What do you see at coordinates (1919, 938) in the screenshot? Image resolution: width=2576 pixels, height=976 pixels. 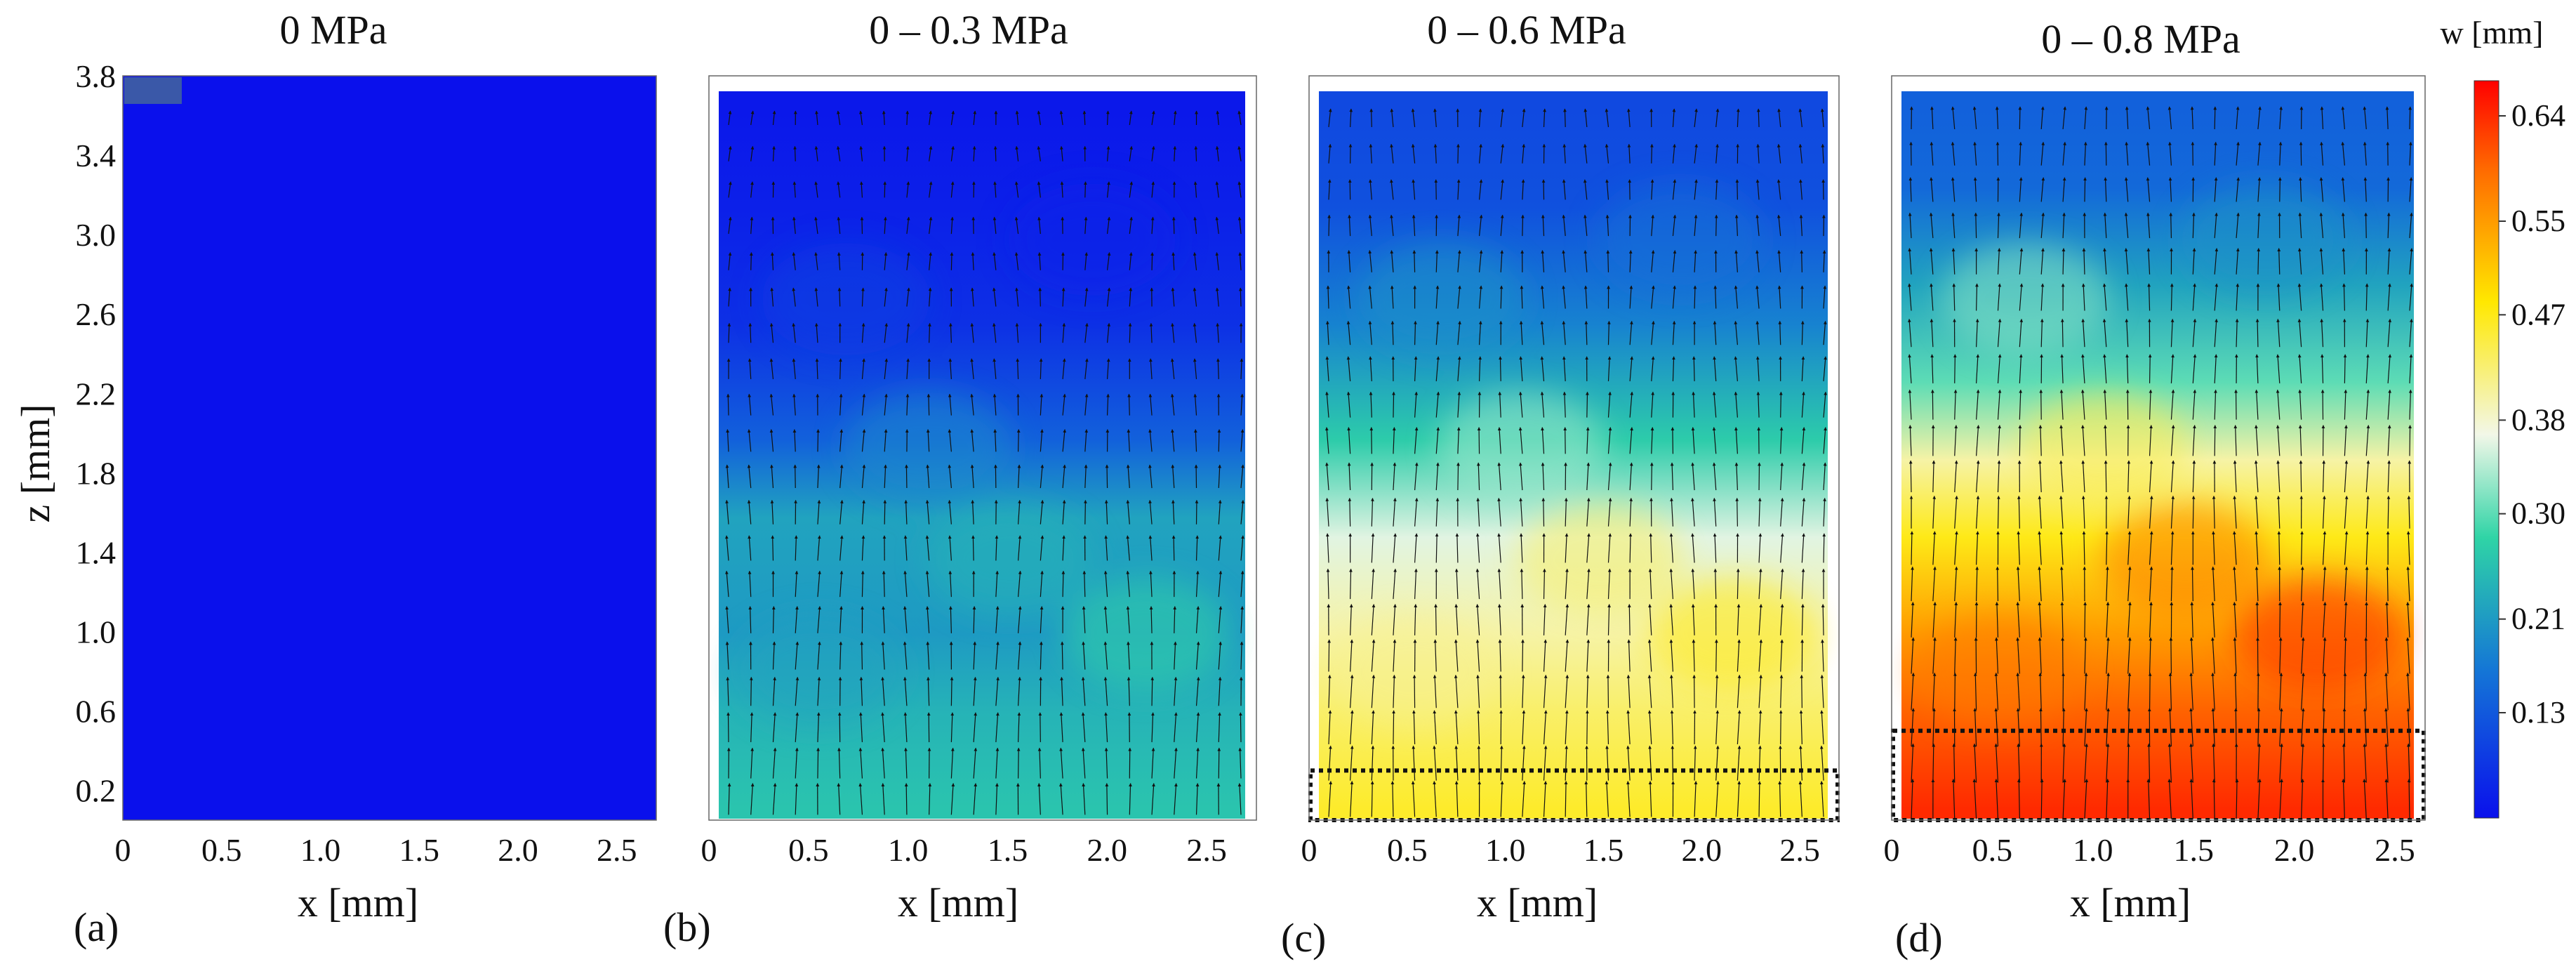 I see `panel-label: (d)` at bounding box center [1919, 938].